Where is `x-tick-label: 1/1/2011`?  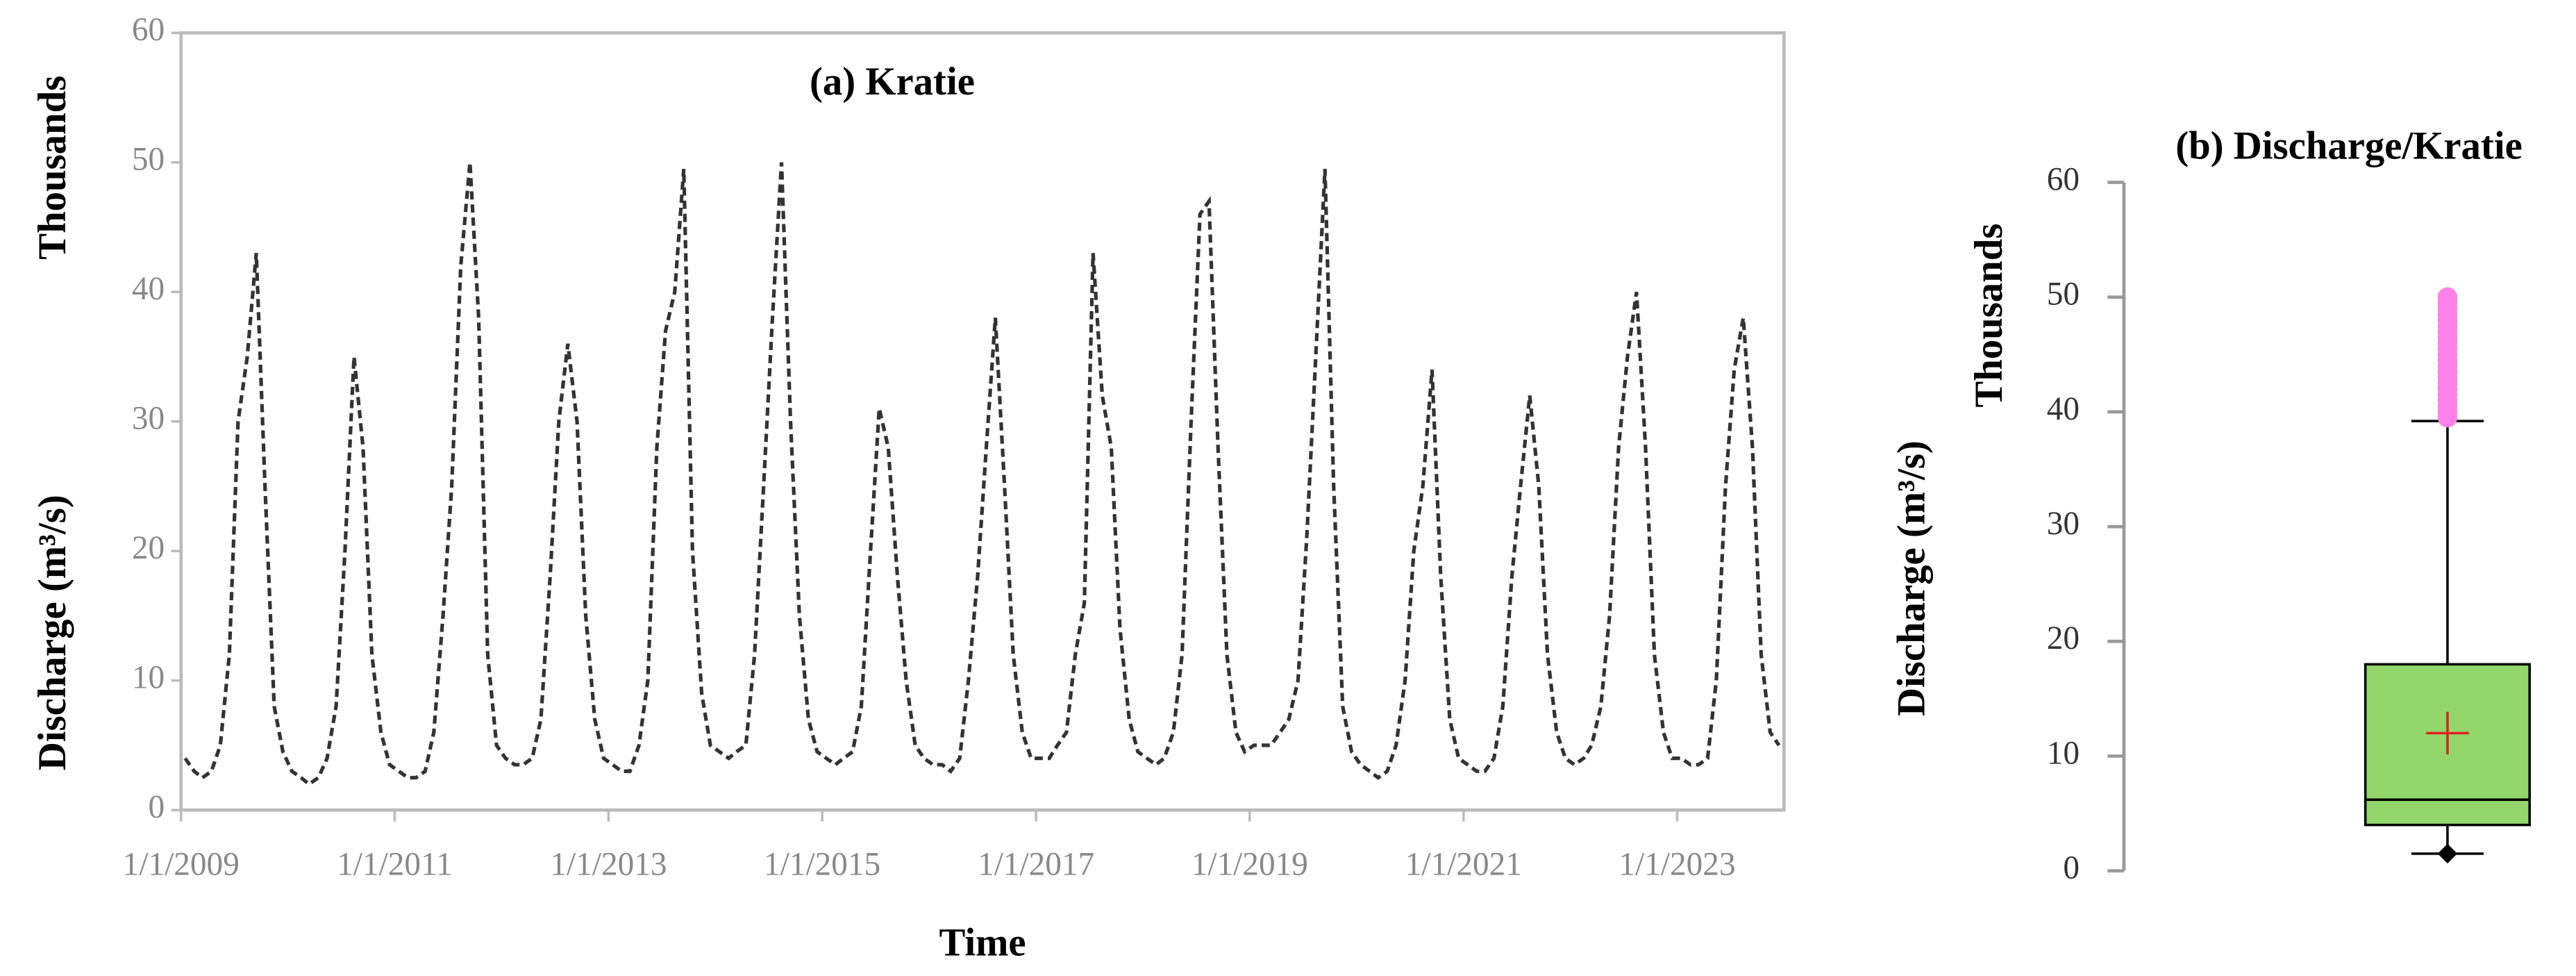 x-tick-label: 1/1/2011 is located at coordinates (394, 865).